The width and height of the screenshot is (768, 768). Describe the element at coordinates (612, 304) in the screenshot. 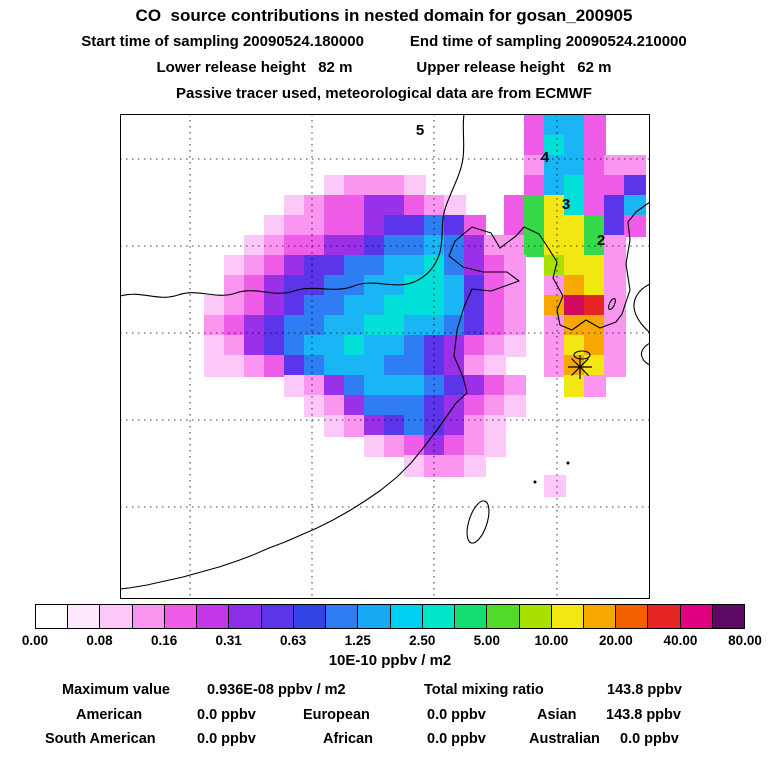

I see `tsushima-island` at that location.